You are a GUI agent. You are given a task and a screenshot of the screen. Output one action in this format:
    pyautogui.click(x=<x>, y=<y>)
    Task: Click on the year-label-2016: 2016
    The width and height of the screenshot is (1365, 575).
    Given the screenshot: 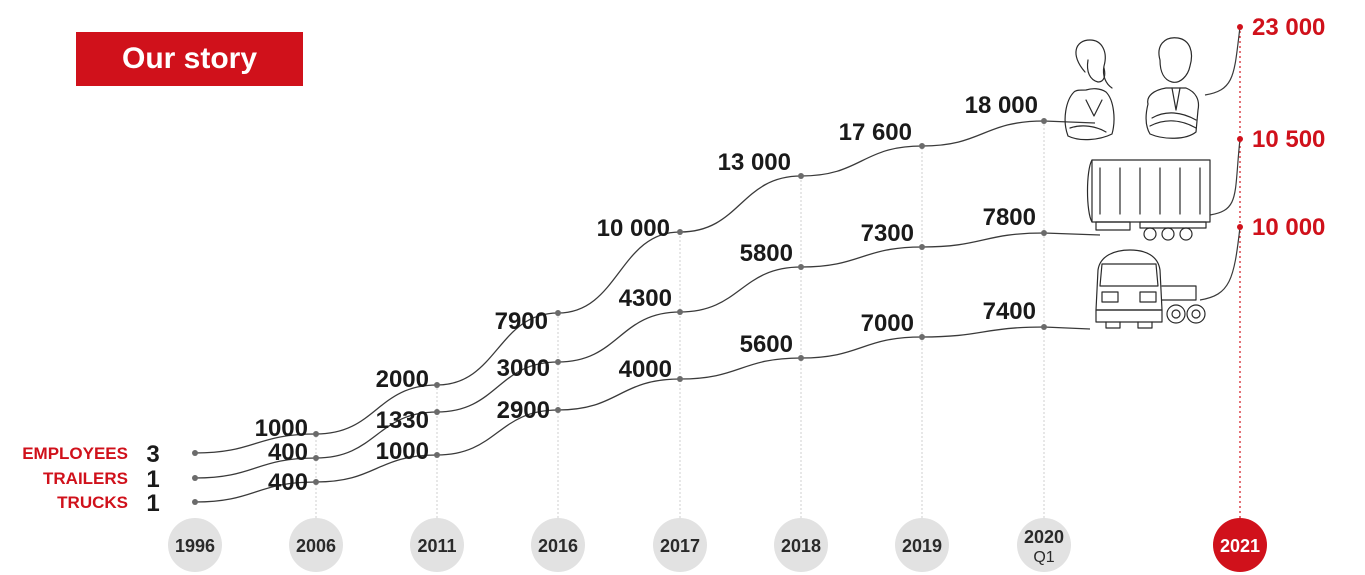 What is the action you would take?
    pyautogui.click(x=558, y=546)
    